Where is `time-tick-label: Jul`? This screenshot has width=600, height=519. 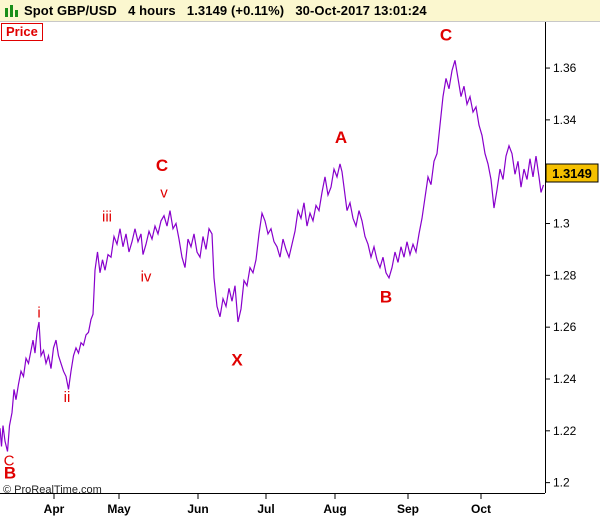
time-tick-label: Jul is located at coordinates (265, 509).